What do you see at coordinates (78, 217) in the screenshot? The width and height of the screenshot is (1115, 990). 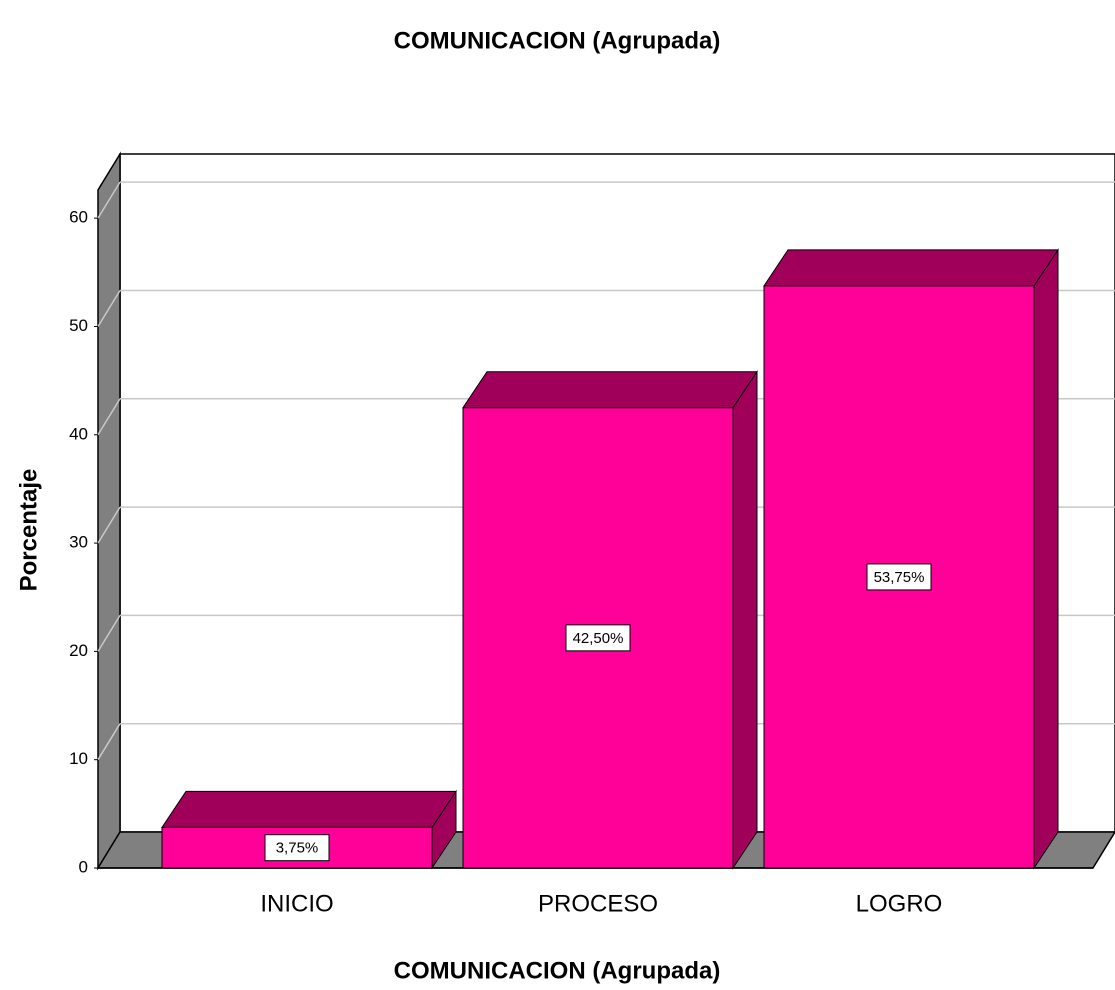 I see `y-tick-label: 60` at bounding box center [78, 217].